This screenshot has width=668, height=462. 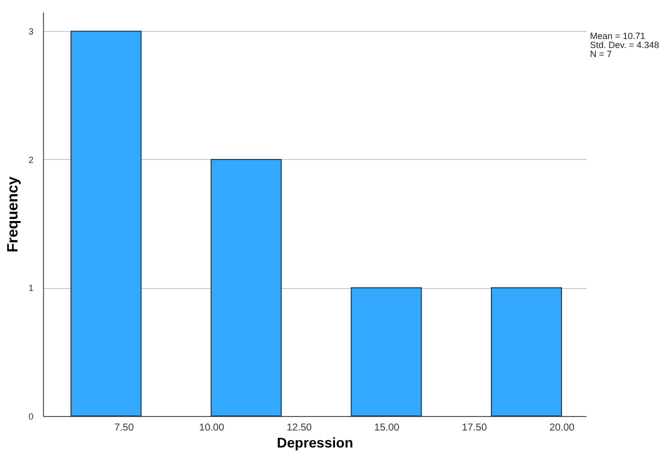 I want to click on x-tick-label: 10.00, so click(x=212, y=428).